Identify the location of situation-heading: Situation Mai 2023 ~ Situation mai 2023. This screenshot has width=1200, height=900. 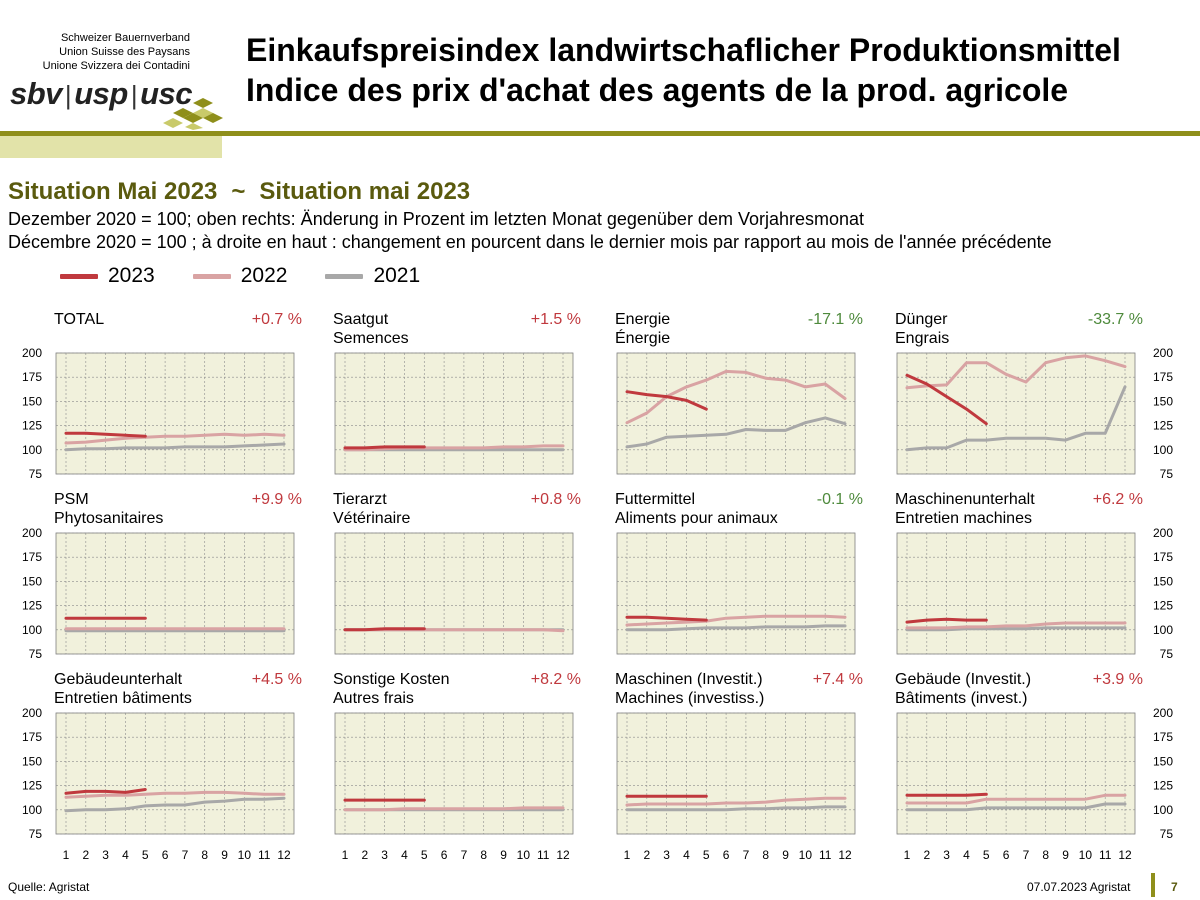
(239, 192).